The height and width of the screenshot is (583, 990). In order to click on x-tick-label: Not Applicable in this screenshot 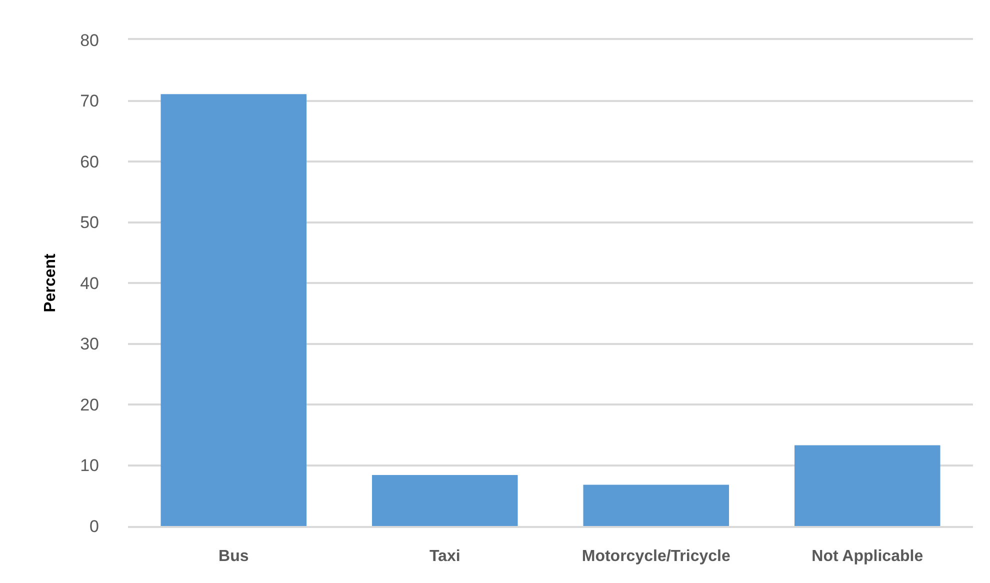, I will do `click(868, 556)`.